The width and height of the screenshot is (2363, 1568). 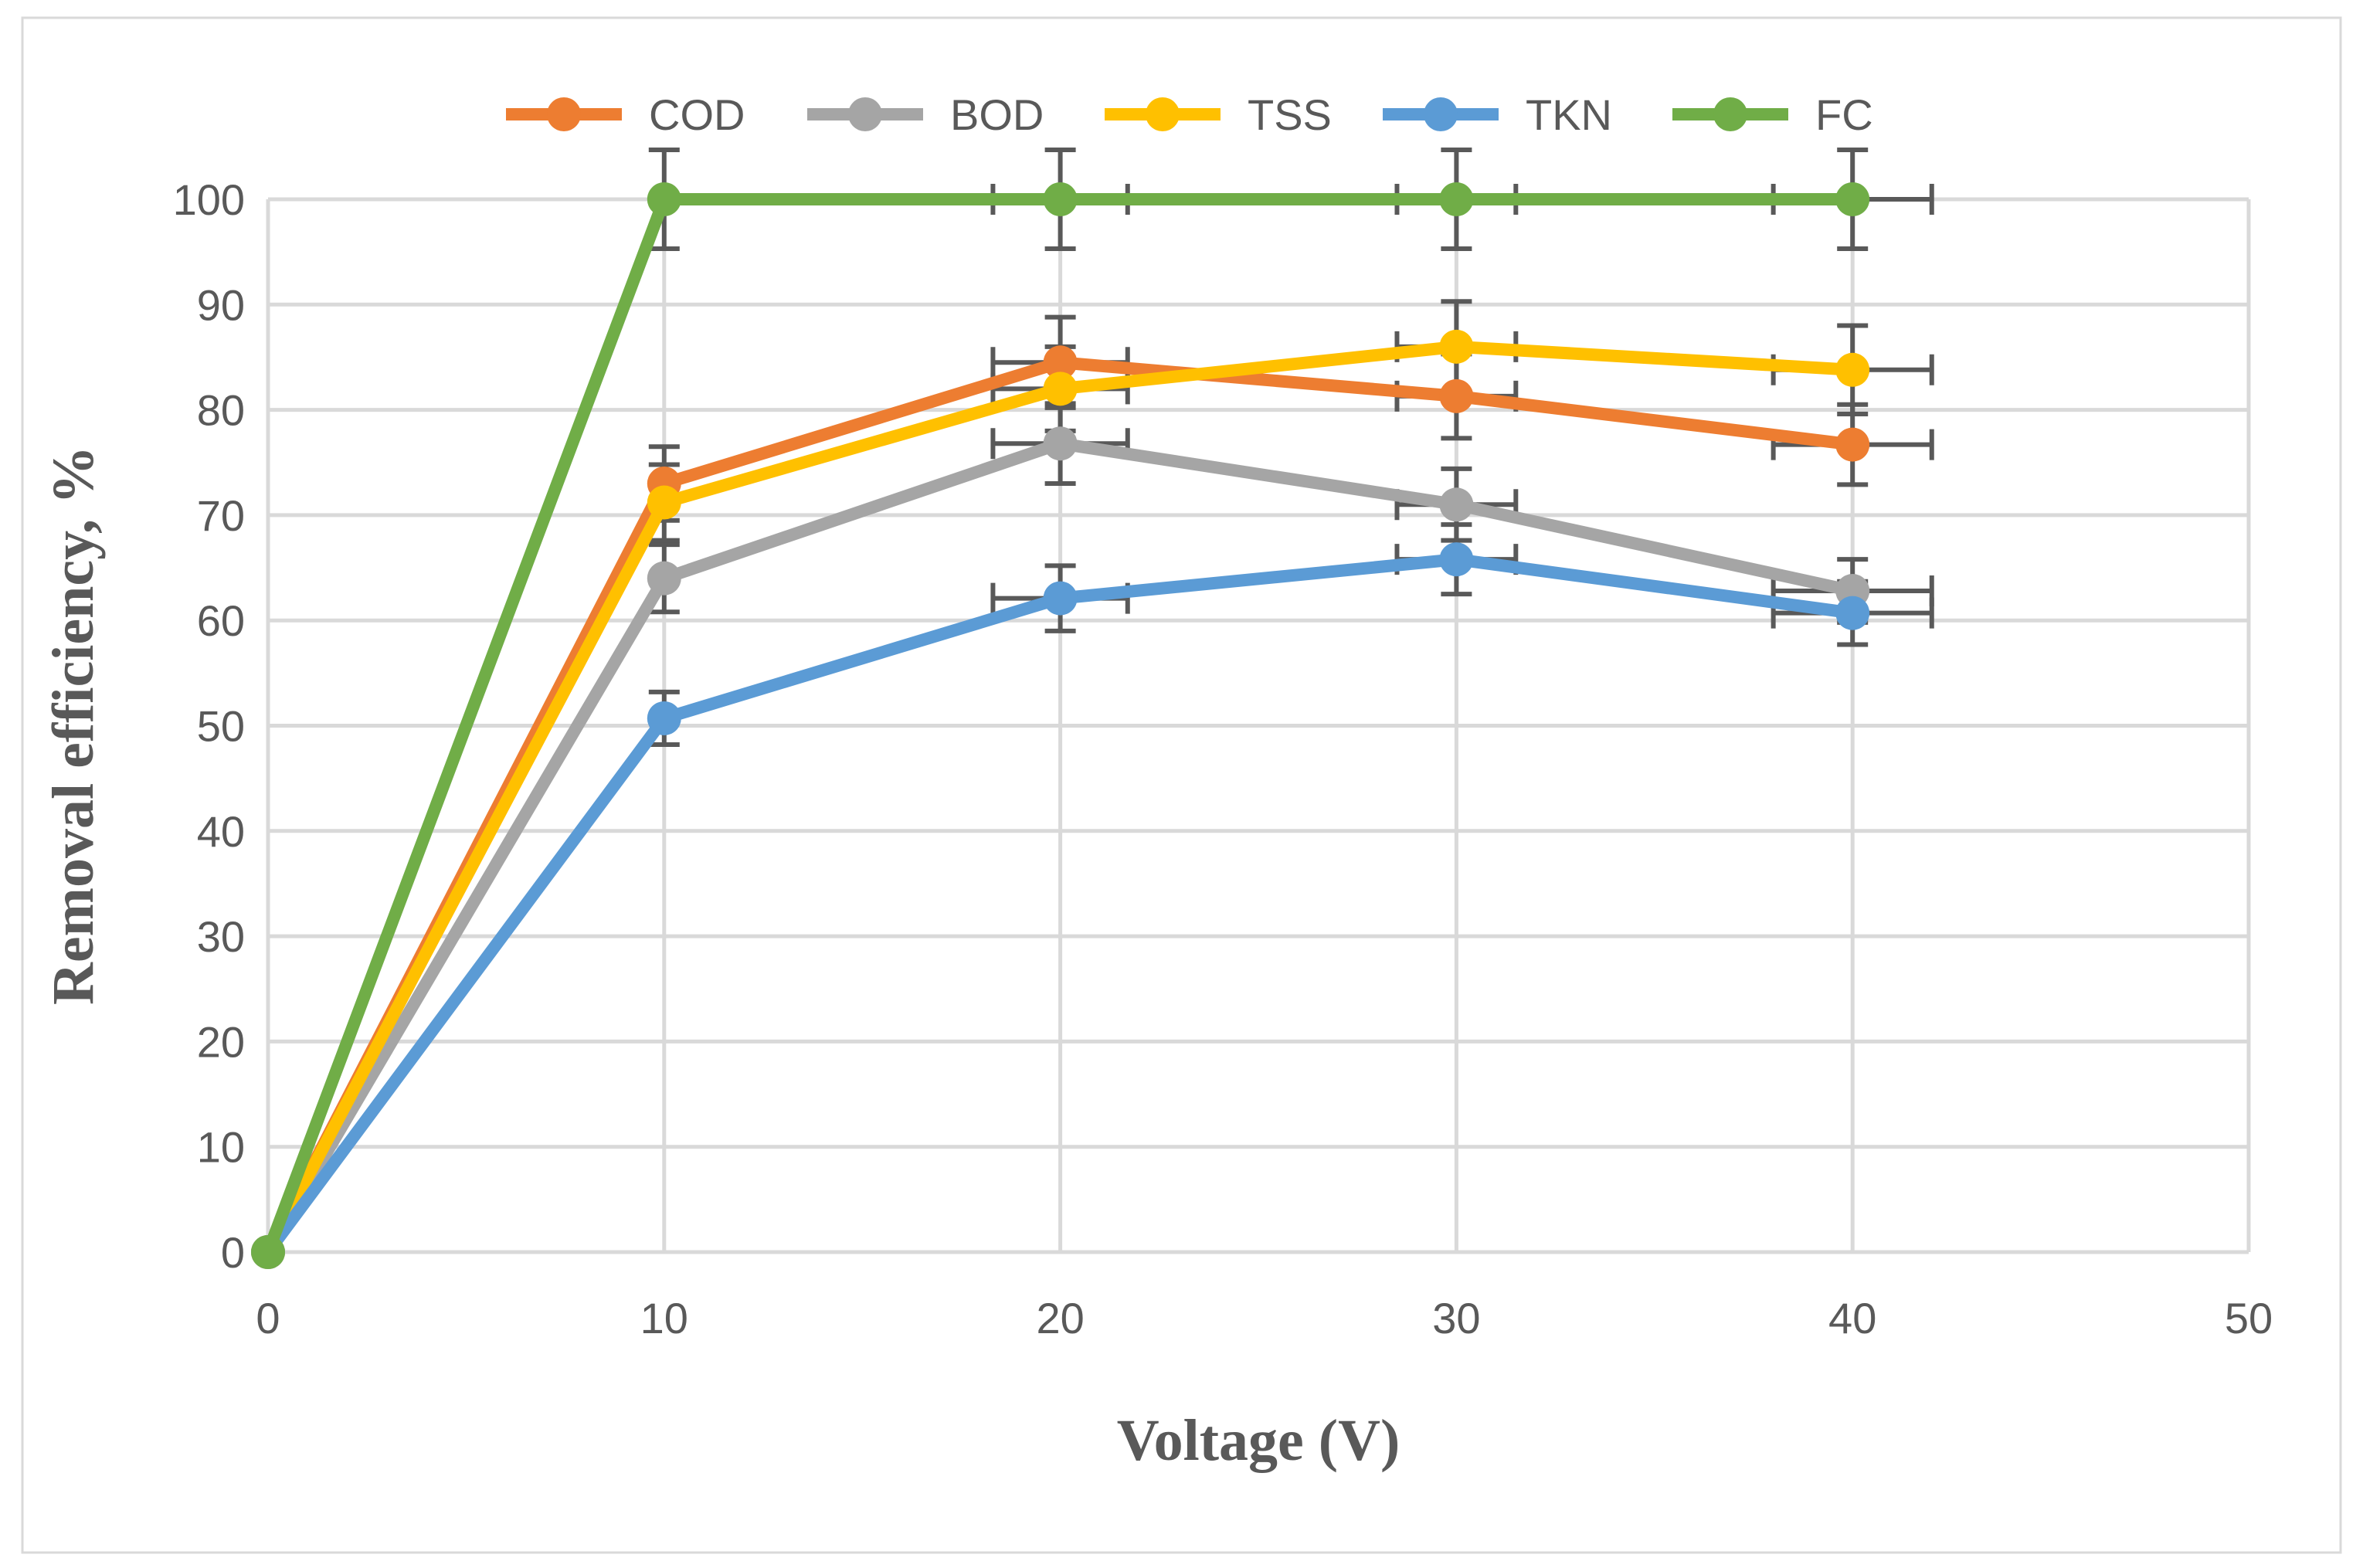 What do you see at coordinates (1441, 114) in the screenshot?
I see `legend-marker-tkn` at bounding box center [1441, 114].